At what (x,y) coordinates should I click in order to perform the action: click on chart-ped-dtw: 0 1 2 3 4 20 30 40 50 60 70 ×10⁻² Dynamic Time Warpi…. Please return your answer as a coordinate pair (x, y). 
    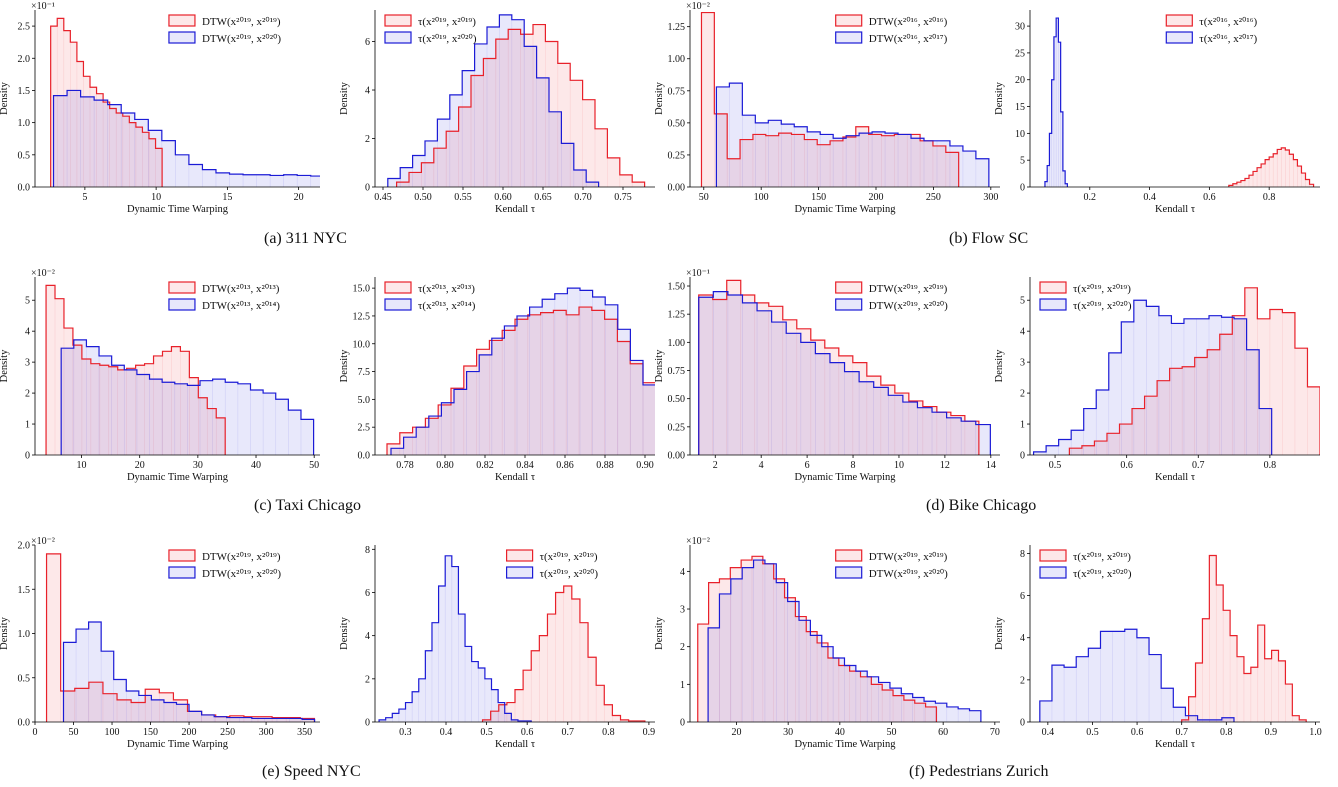
    Looking at the image, I should click on (827, 643).